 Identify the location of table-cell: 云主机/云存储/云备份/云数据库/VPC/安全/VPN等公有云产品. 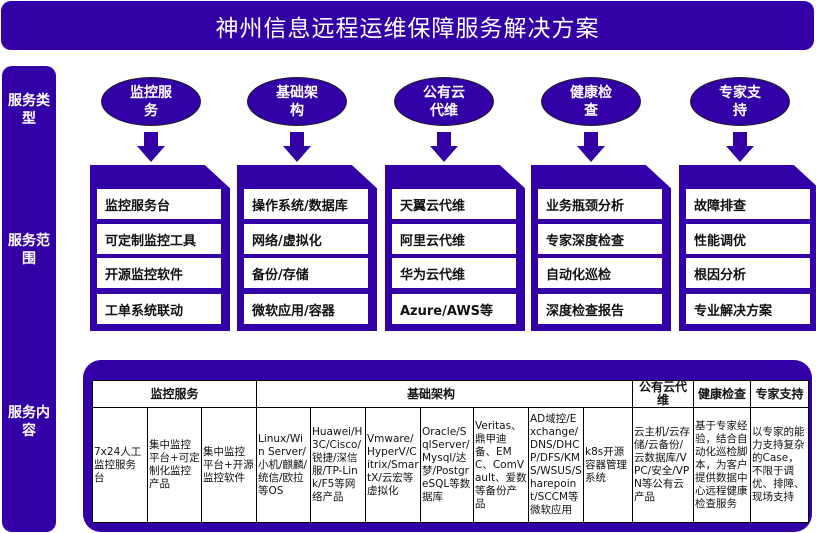
(663, 465).